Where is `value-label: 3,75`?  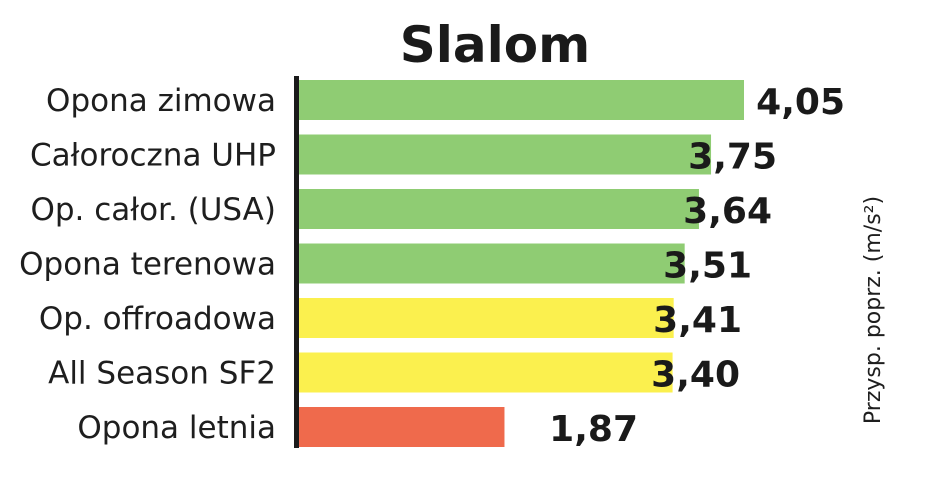 value-label: 3,75 is located at coordinates (732, 157).